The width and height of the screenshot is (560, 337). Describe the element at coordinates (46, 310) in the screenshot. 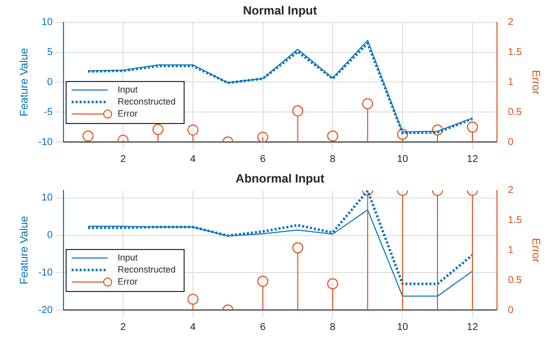

I see `y-tick-label: -20` at that location.